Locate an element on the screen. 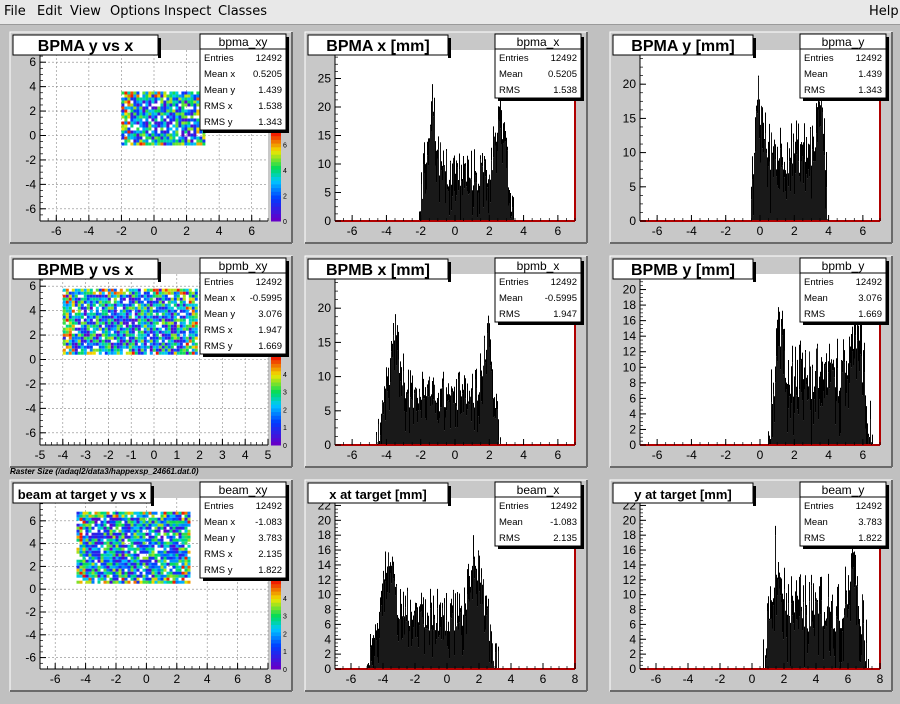  menu-edit: Edit is located at coordinates (50, 11).